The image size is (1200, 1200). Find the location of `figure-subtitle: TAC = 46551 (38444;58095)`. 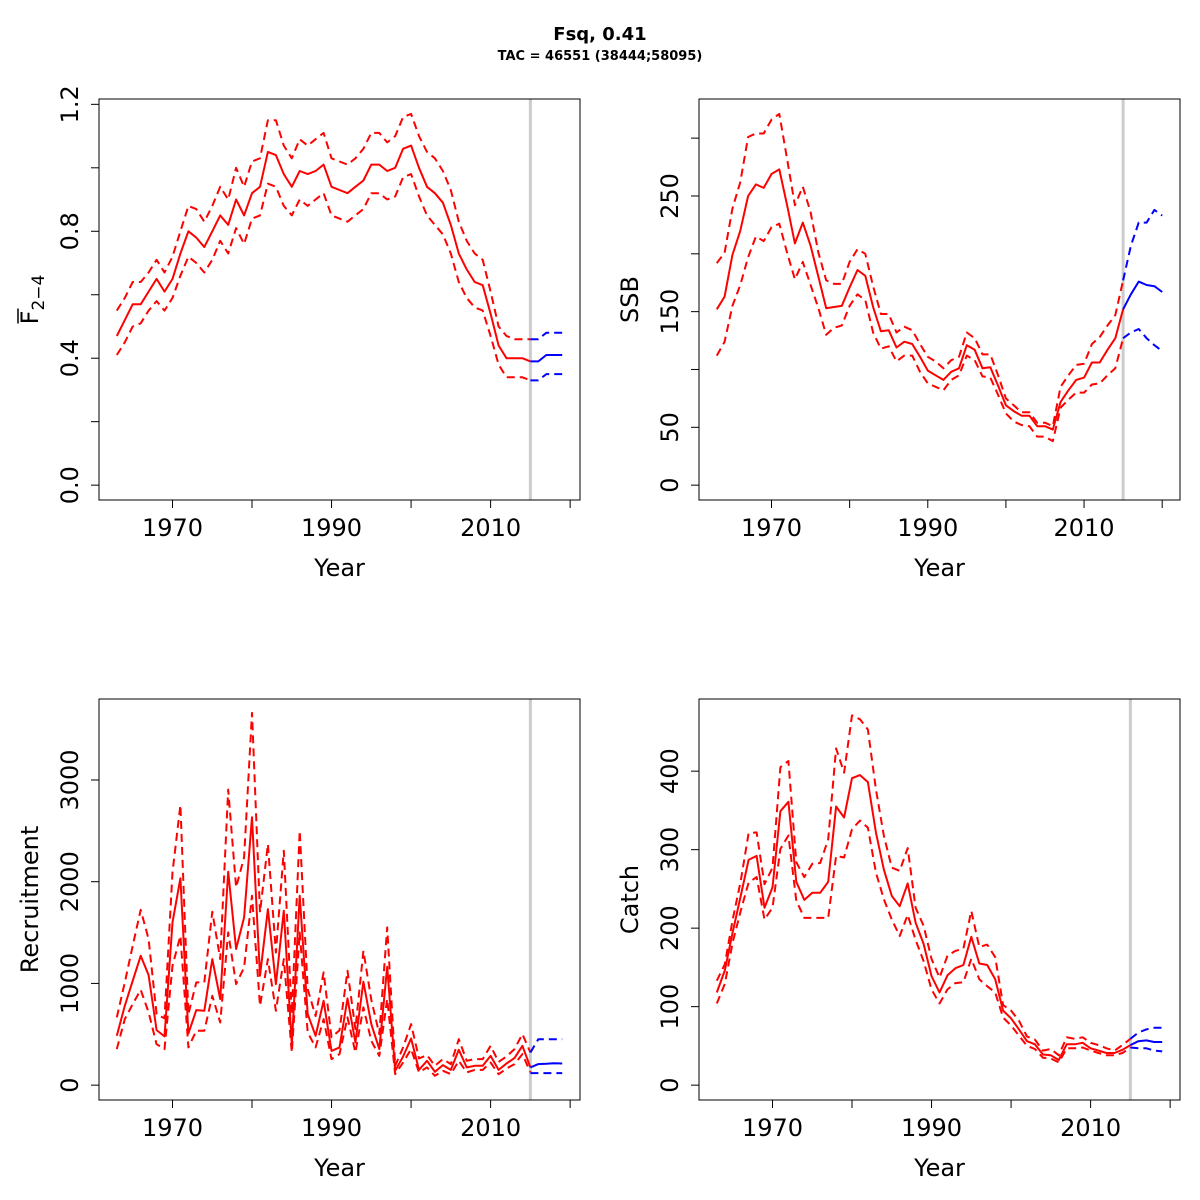

figure-subtitle: TAC = 46551 (38444;58095) is located at coordinates (600, 56).